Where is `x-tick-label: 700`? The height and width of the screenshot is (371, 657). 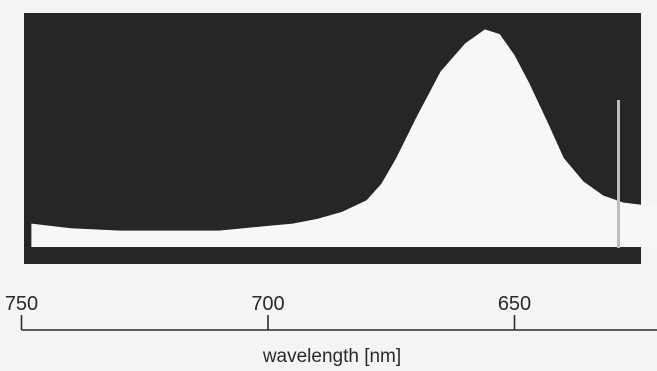
x-tick-label: 700 is located at coordinates (267, 304).